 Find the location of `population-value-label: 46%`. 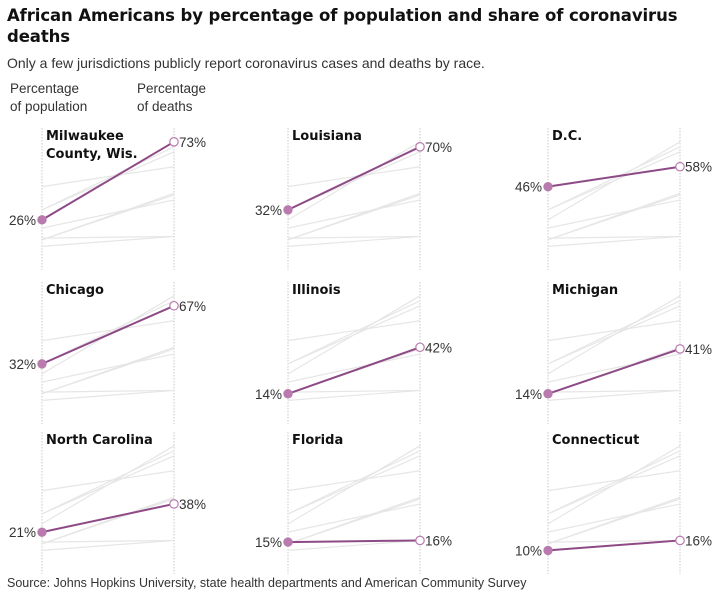

population-value-label: 46% is located at coordinates (528, 187).